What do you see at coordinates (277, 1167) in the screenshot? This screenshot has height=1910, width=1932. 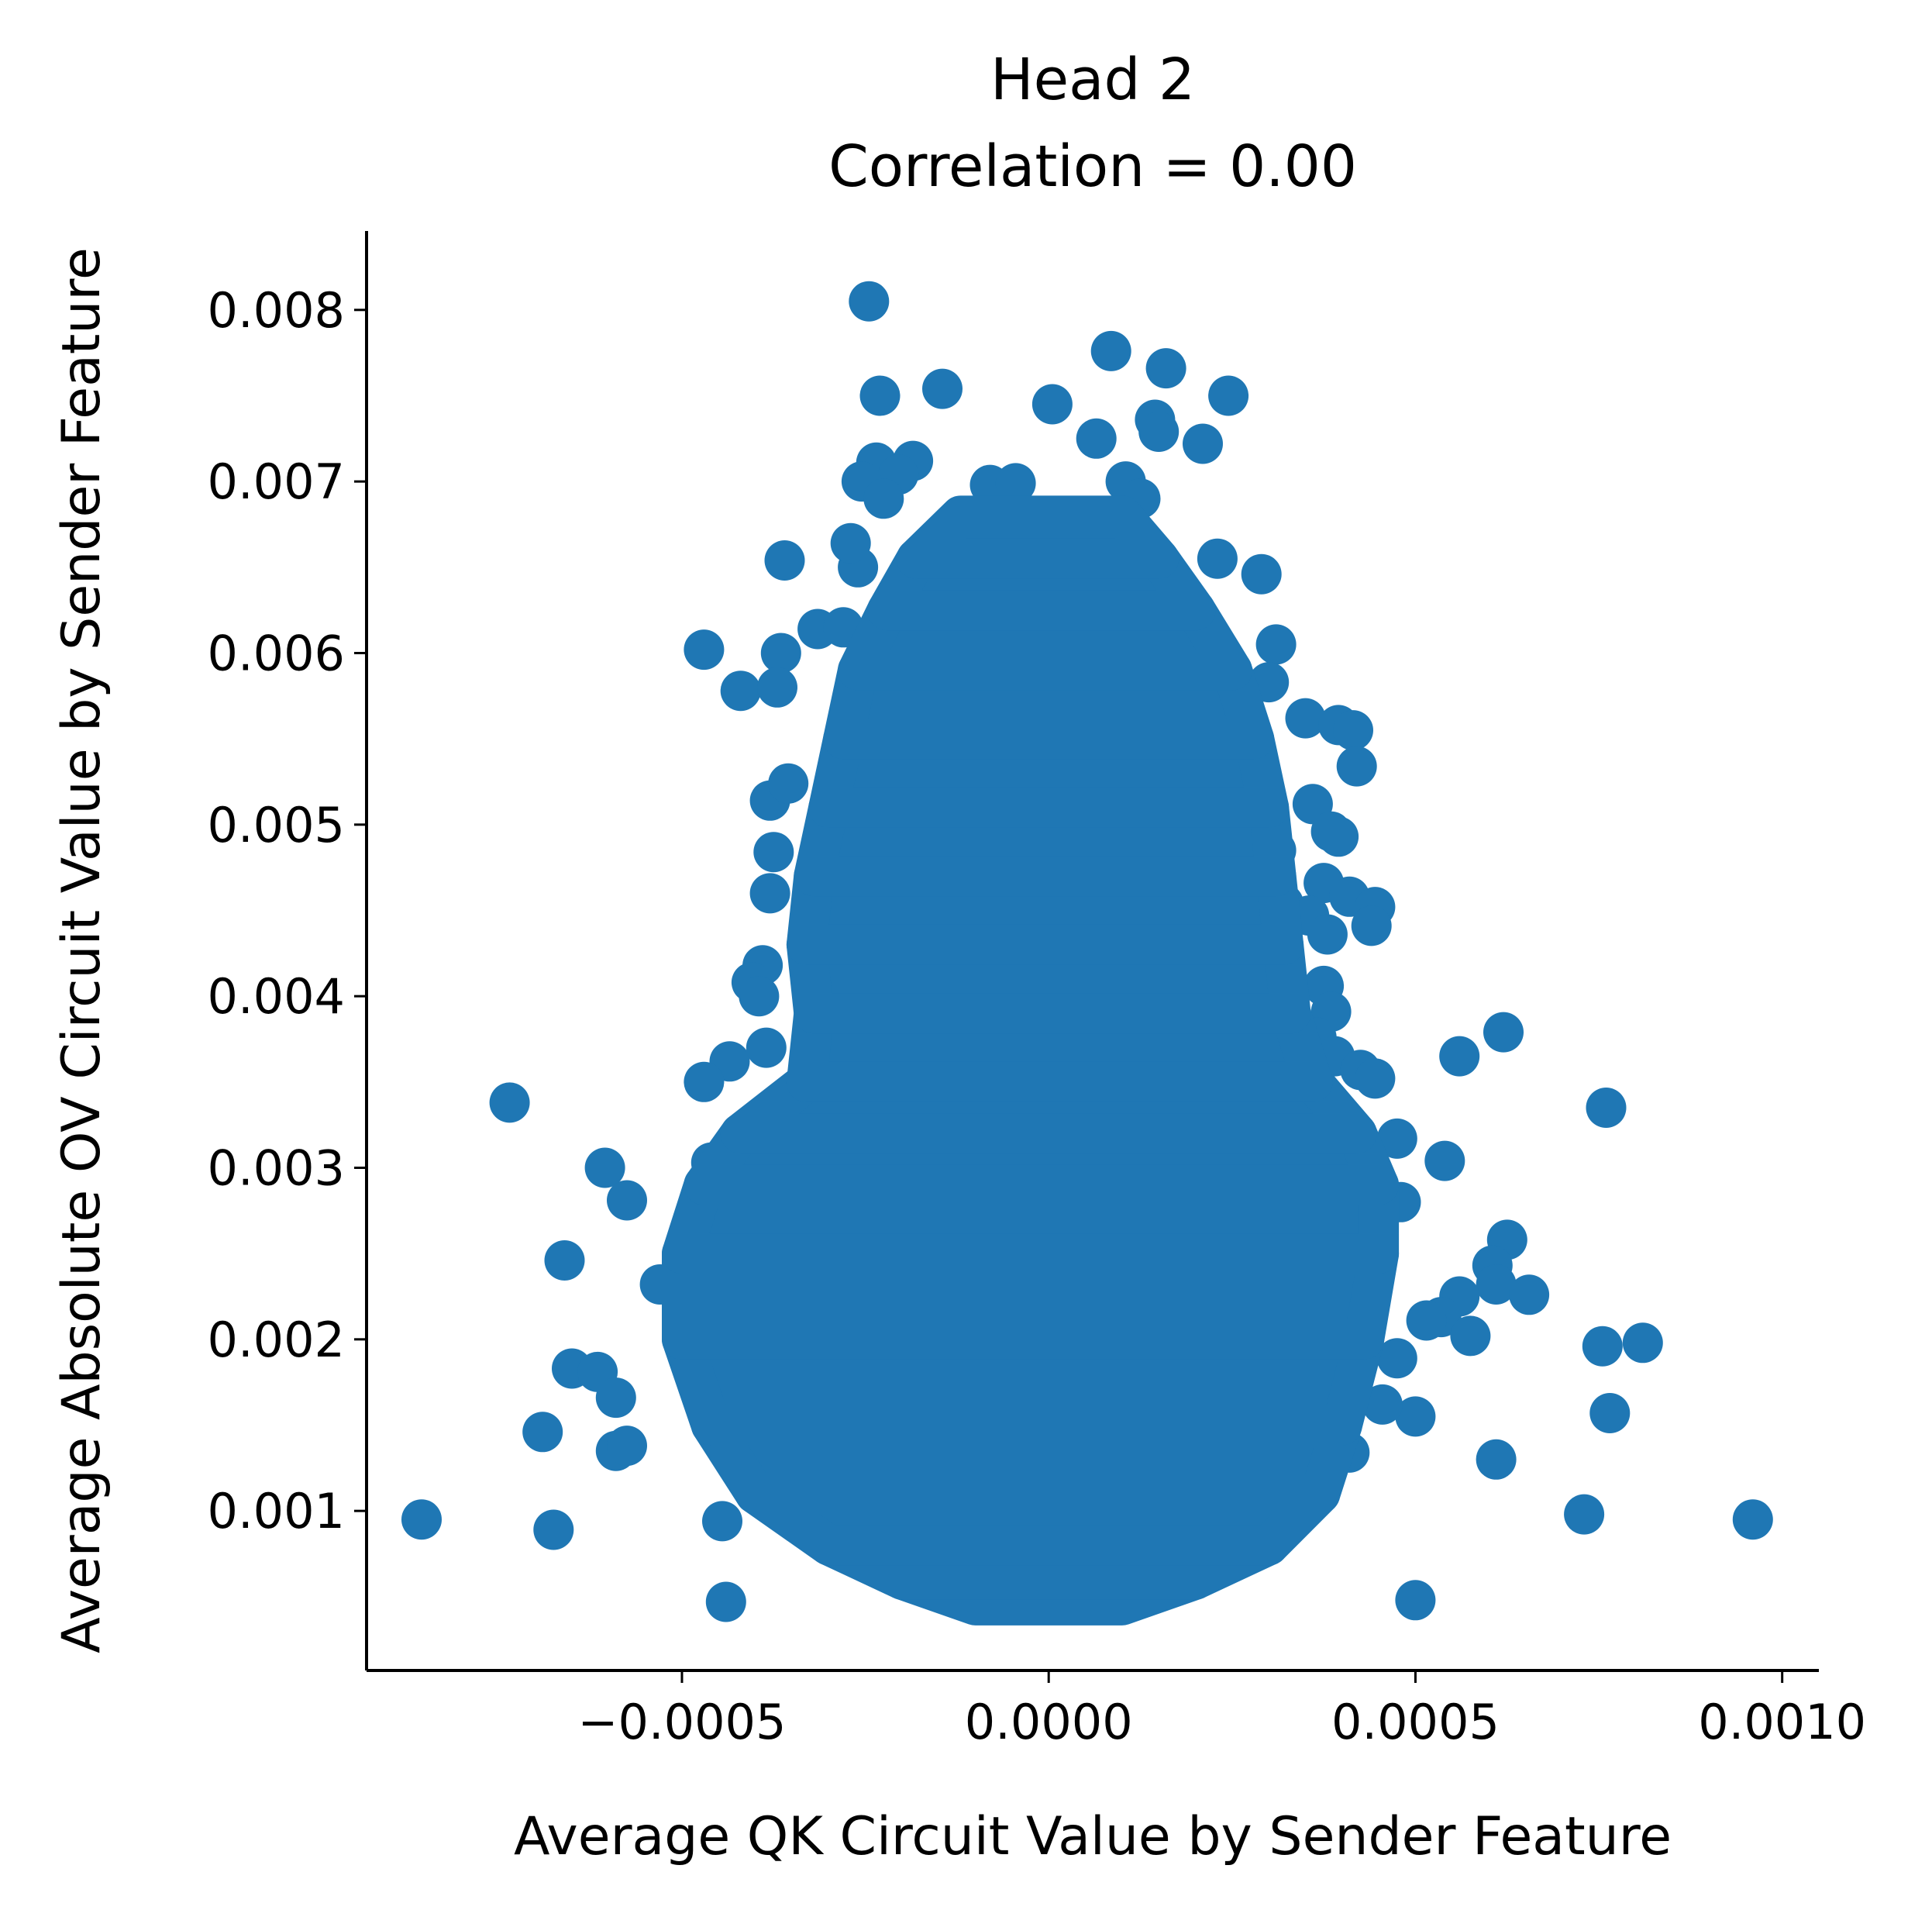 I see `y-tick-label: 0.003` at bounding box center [277, 1167].